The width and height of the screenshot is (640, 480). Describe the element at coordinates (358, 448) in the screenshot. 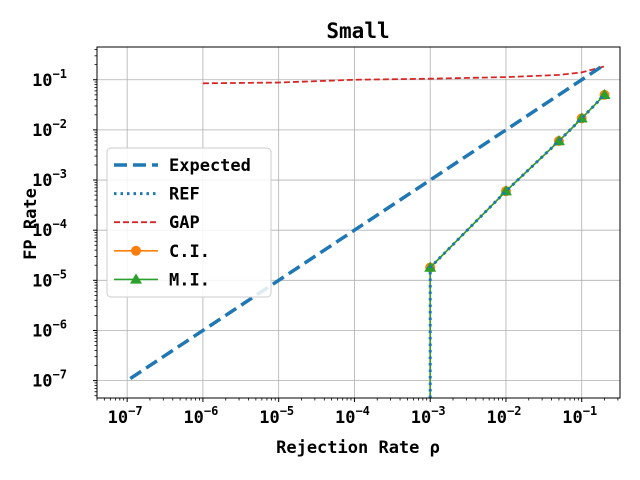

I see `x-axis-label: Rejection Rate ρ` at that location.